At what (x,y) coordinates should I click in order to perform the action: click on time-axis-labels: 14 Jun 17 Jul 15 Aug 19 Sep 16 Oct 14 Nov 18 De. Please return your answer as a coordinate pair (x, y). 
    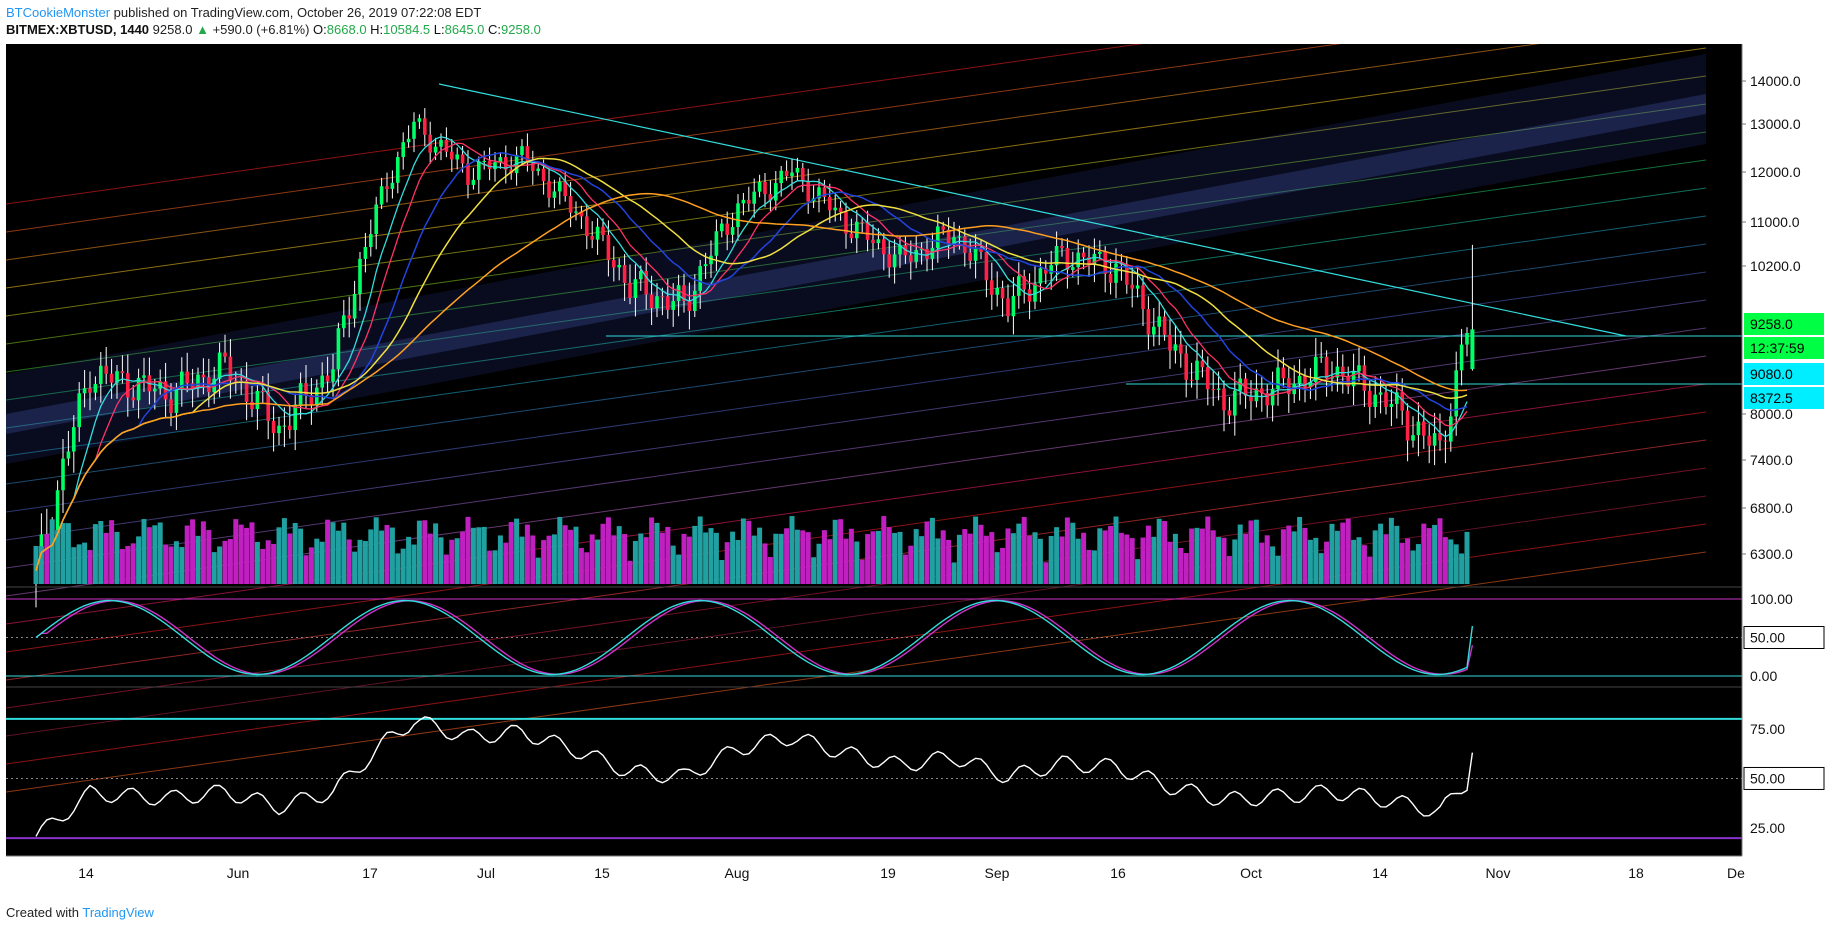
    Looking at the image, I should click on (911, 873).